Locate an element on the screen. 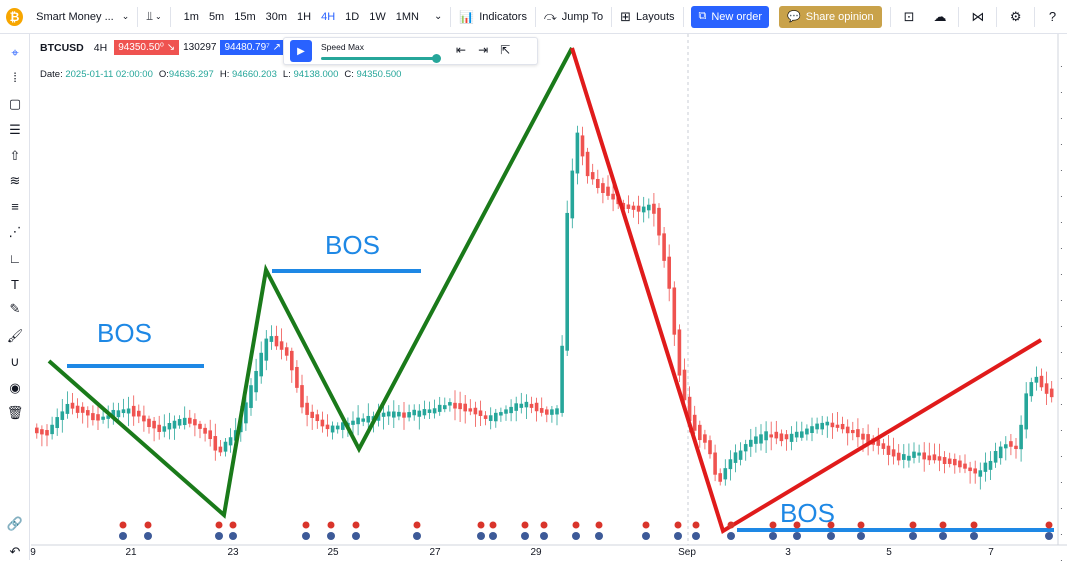 The width and height of the screenshot is (1067, 565). indicators-button: 📊 Indicators is located at coordinates (493, 17).